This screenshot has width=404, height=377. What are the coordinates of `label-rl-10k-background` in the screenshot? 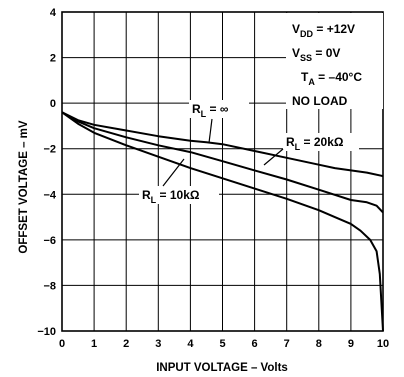 It's located at (179, 195).